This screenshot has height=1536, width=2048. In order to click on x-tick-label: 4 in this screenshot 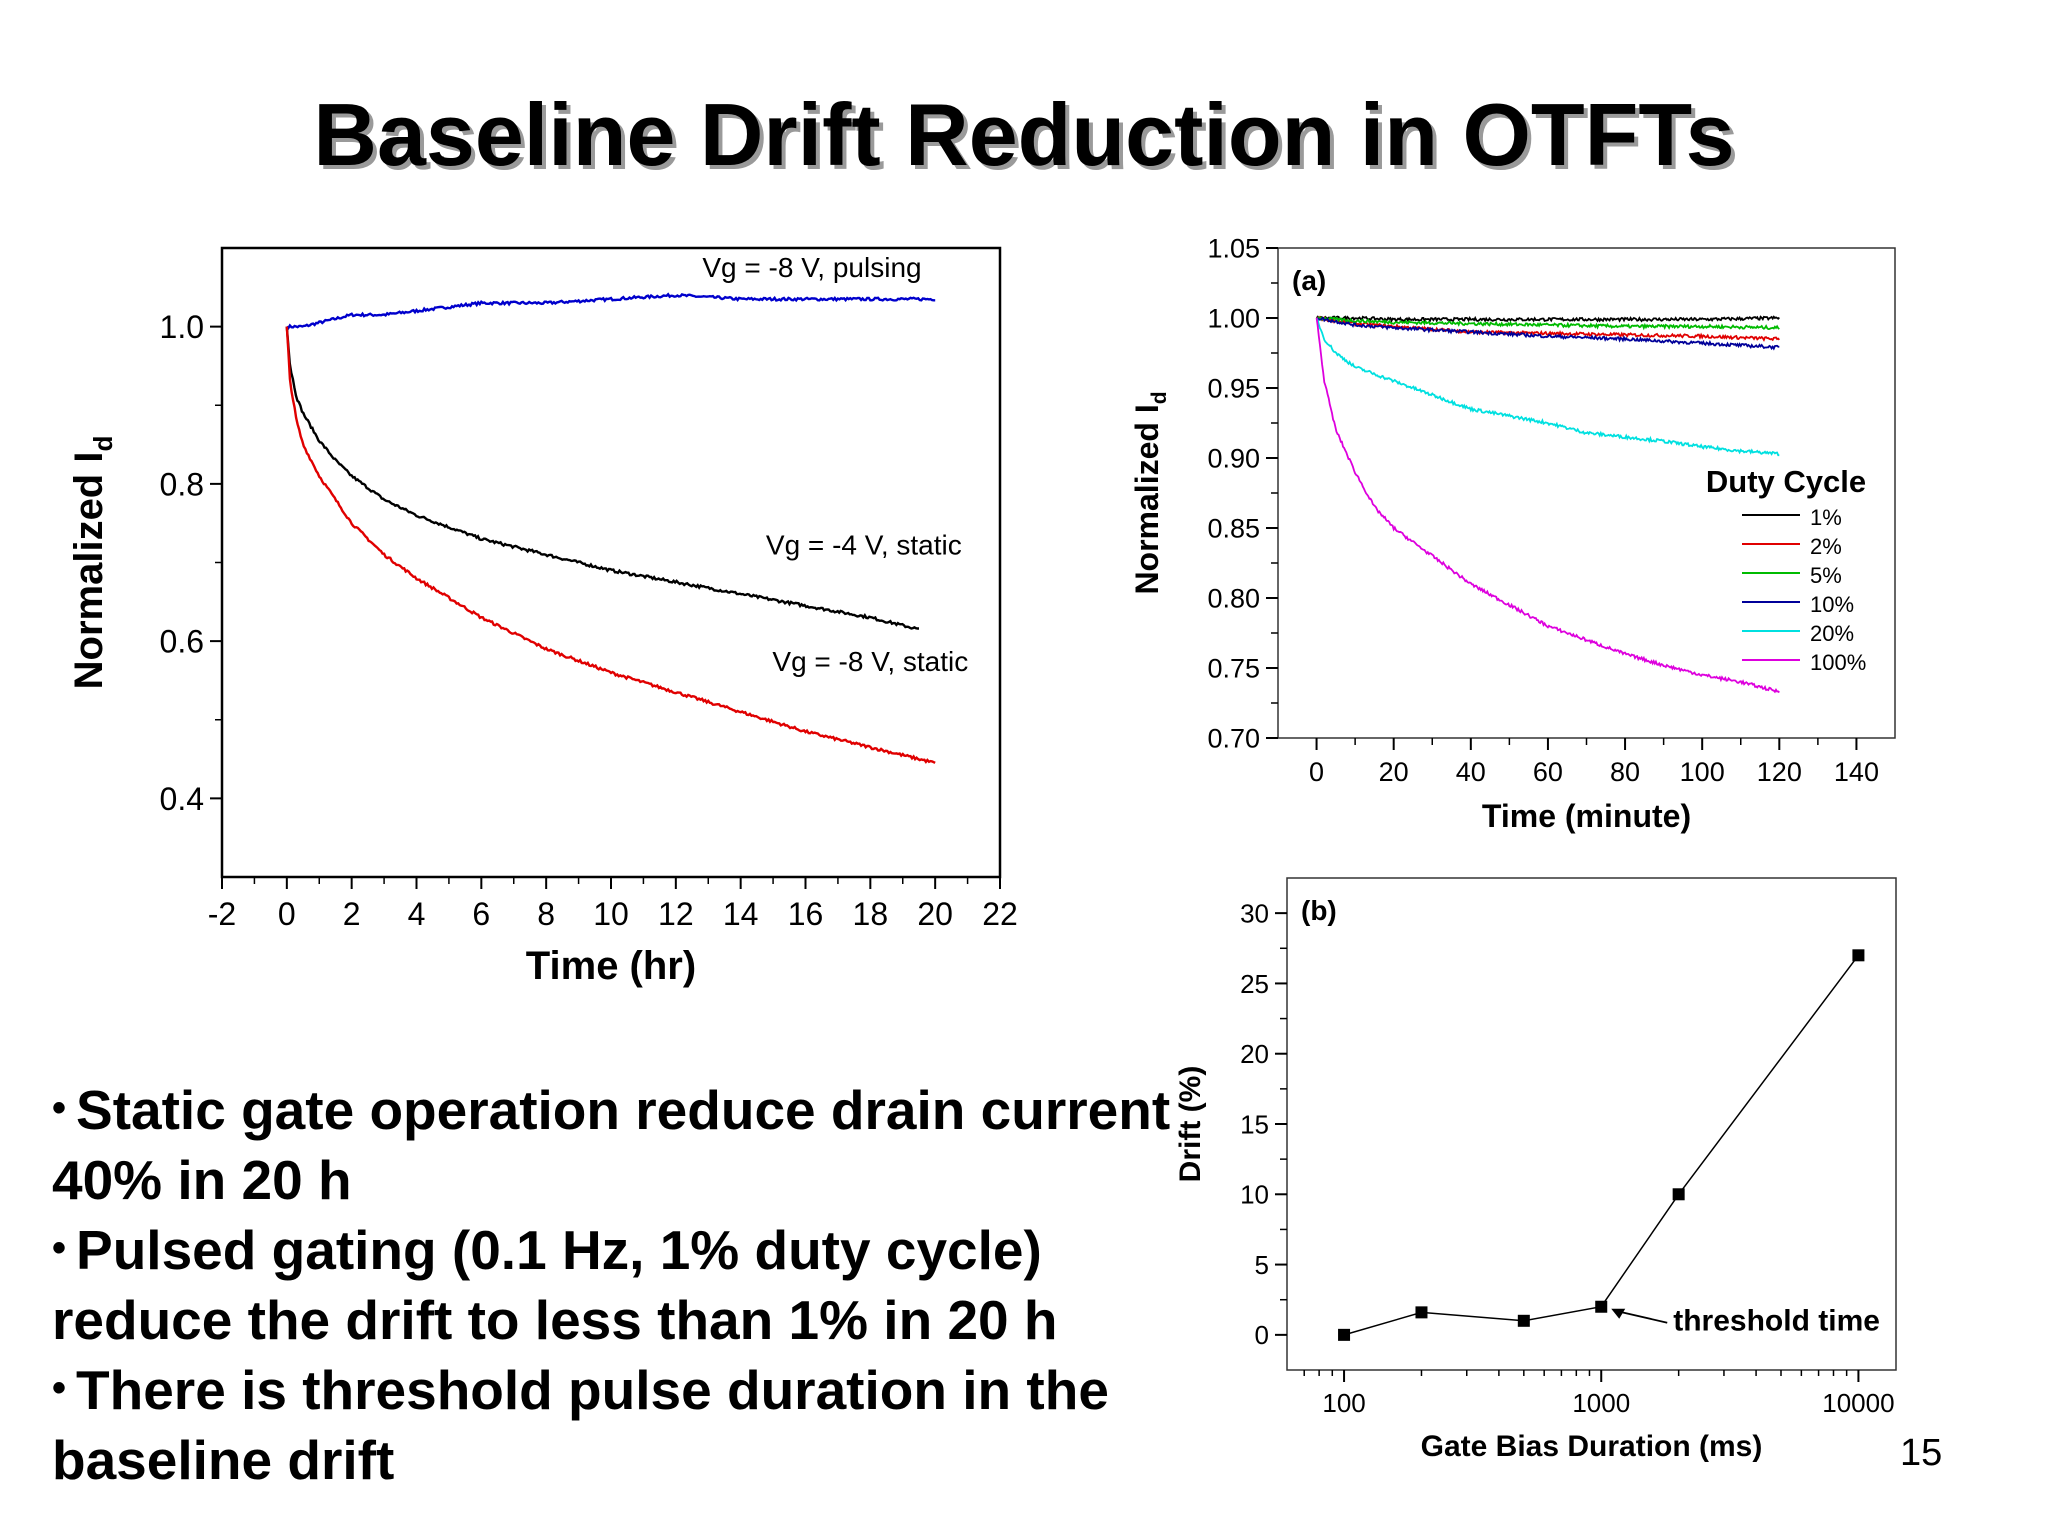, I will do `click(417, 914)`.